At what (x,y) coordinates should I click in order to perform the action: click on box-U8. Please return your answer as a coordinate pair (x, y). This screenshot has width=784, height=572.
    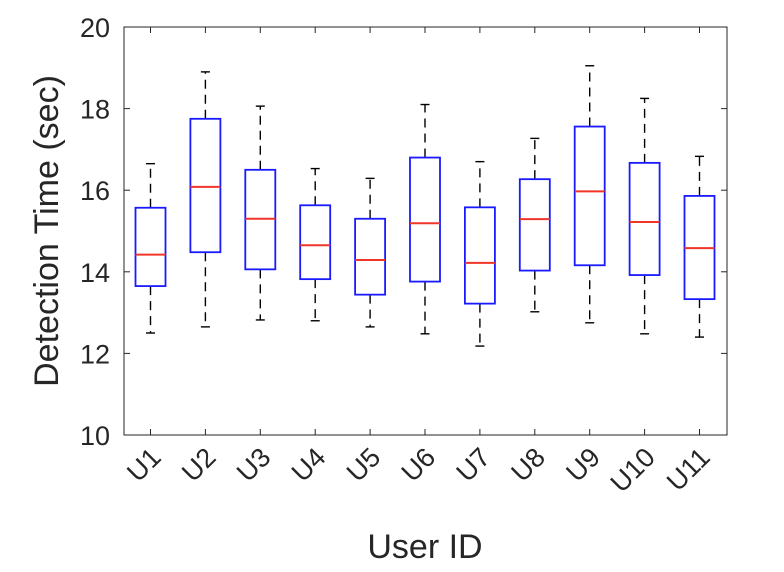
    Looking at the image, I should click on (534, 225).